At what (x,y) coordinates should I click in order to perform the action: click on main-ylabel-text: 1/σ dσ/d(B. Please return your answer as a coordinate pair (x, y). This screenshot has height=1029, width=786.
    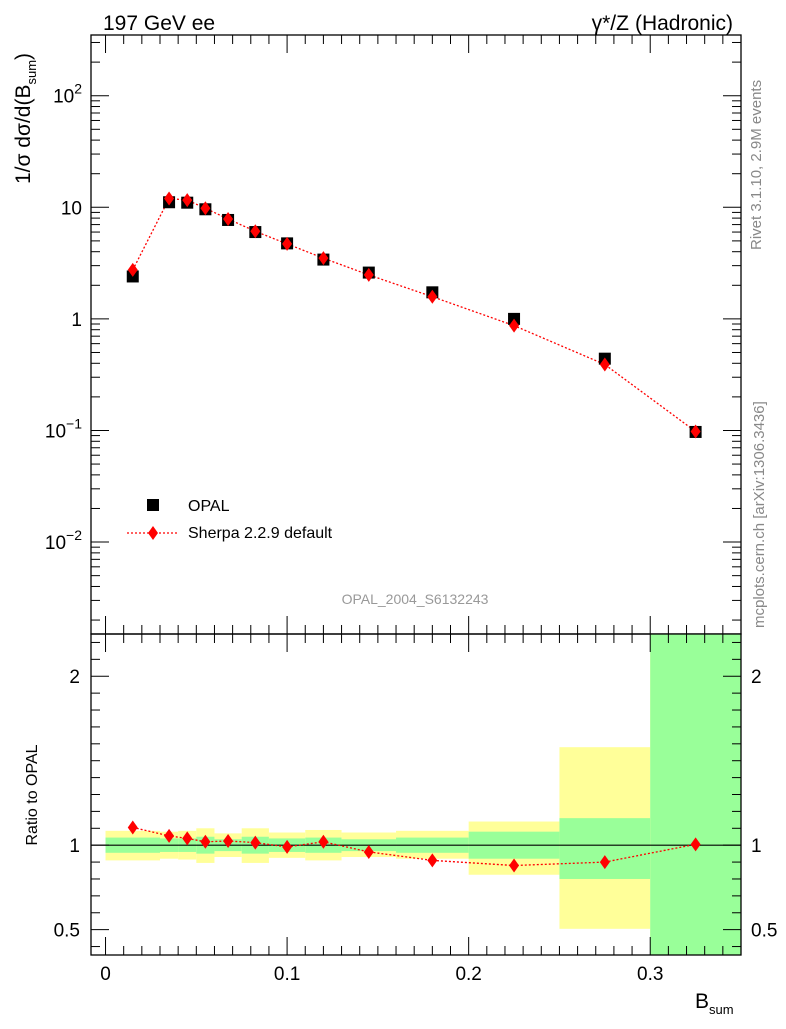
    Looking at the image, I should click on (23, 134).